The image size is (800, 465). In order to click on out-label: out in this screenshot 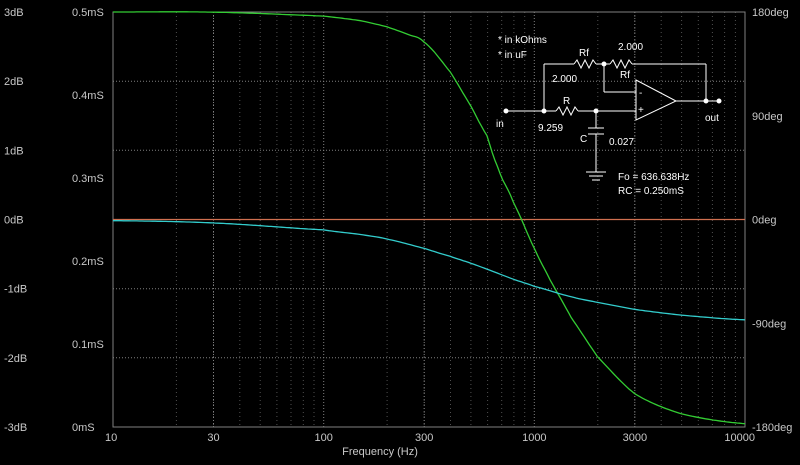, I will do `click(712, 118)`.